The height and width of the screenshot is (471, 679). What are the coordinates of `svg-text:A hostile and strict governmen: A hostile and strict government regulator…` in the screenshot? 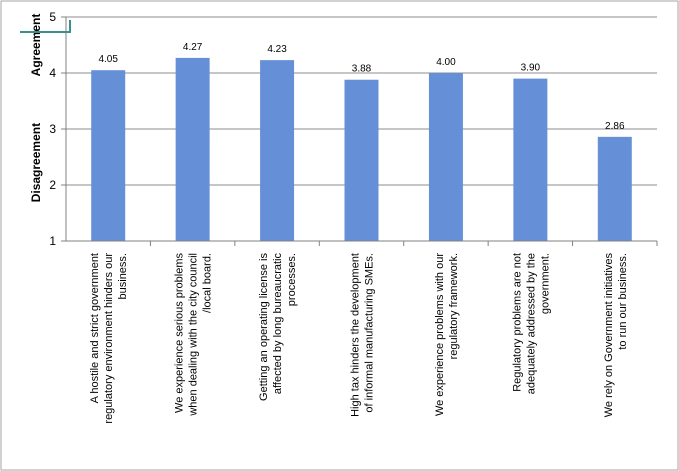 It's located at (109, 338).